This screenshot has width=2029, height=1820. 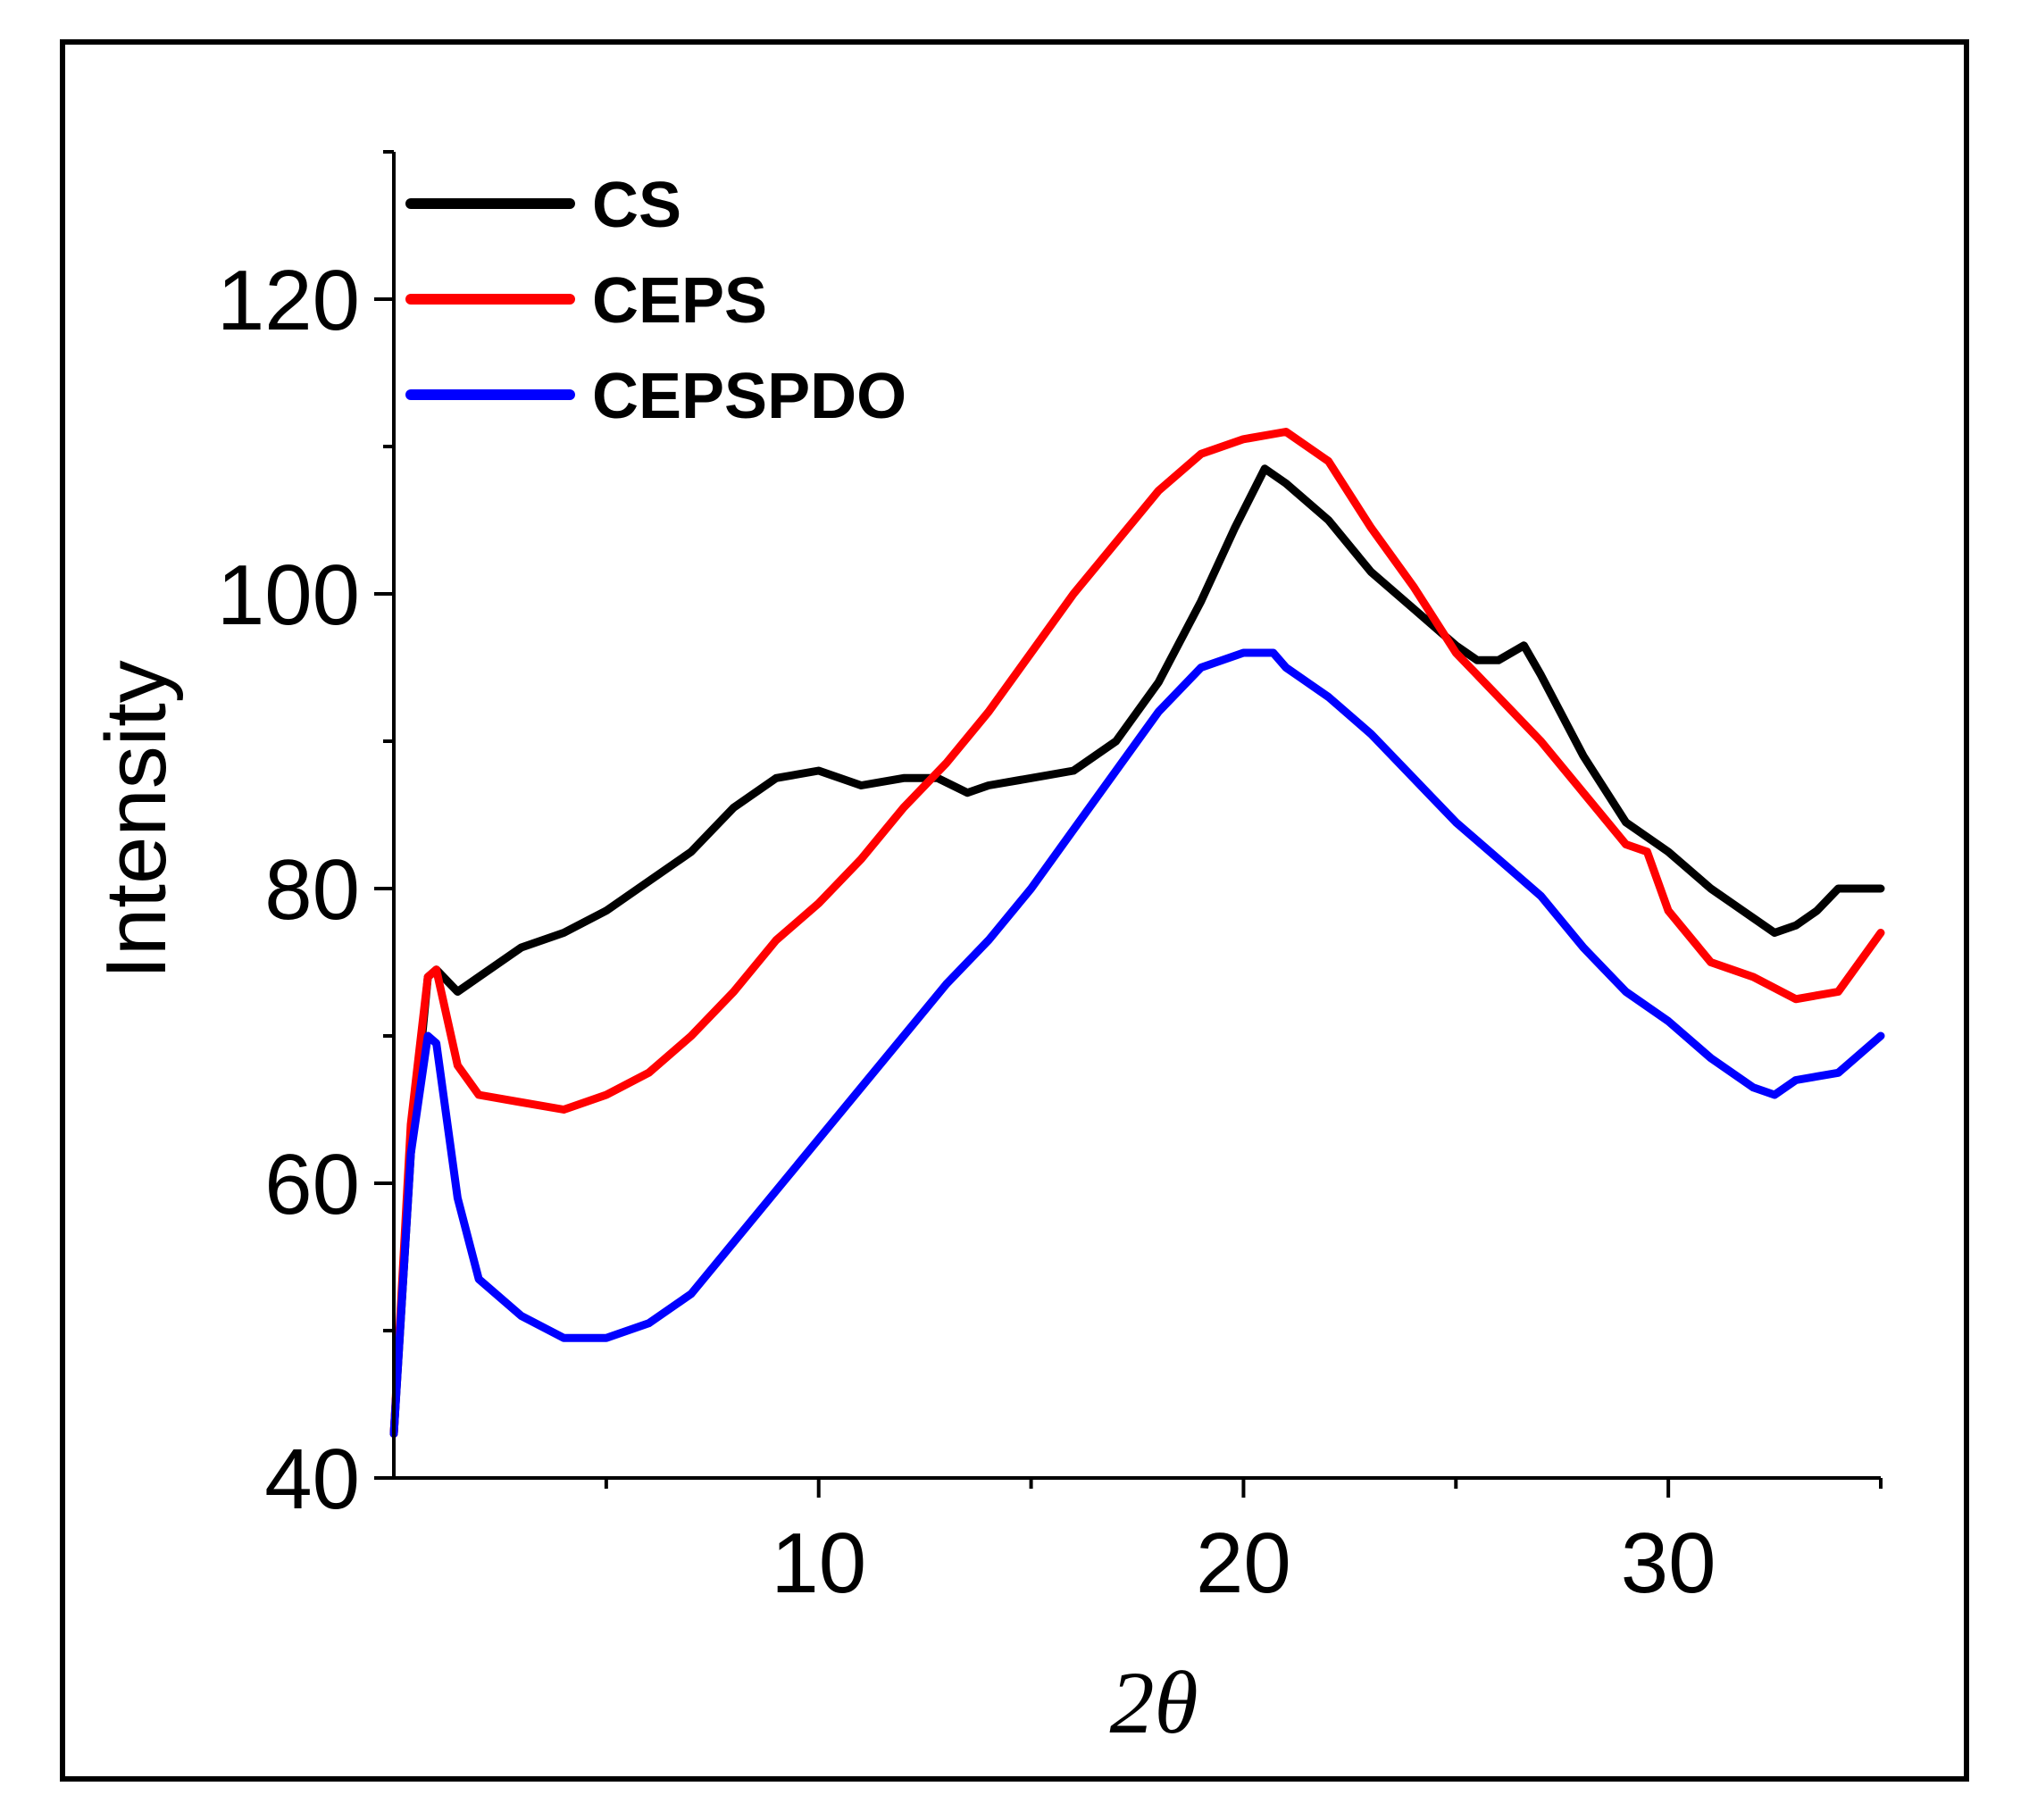 What do you see at coordinates (136, 820) in the screenshot?
I see `y-axis-title: Intensity` at bounding box center [136, 820].